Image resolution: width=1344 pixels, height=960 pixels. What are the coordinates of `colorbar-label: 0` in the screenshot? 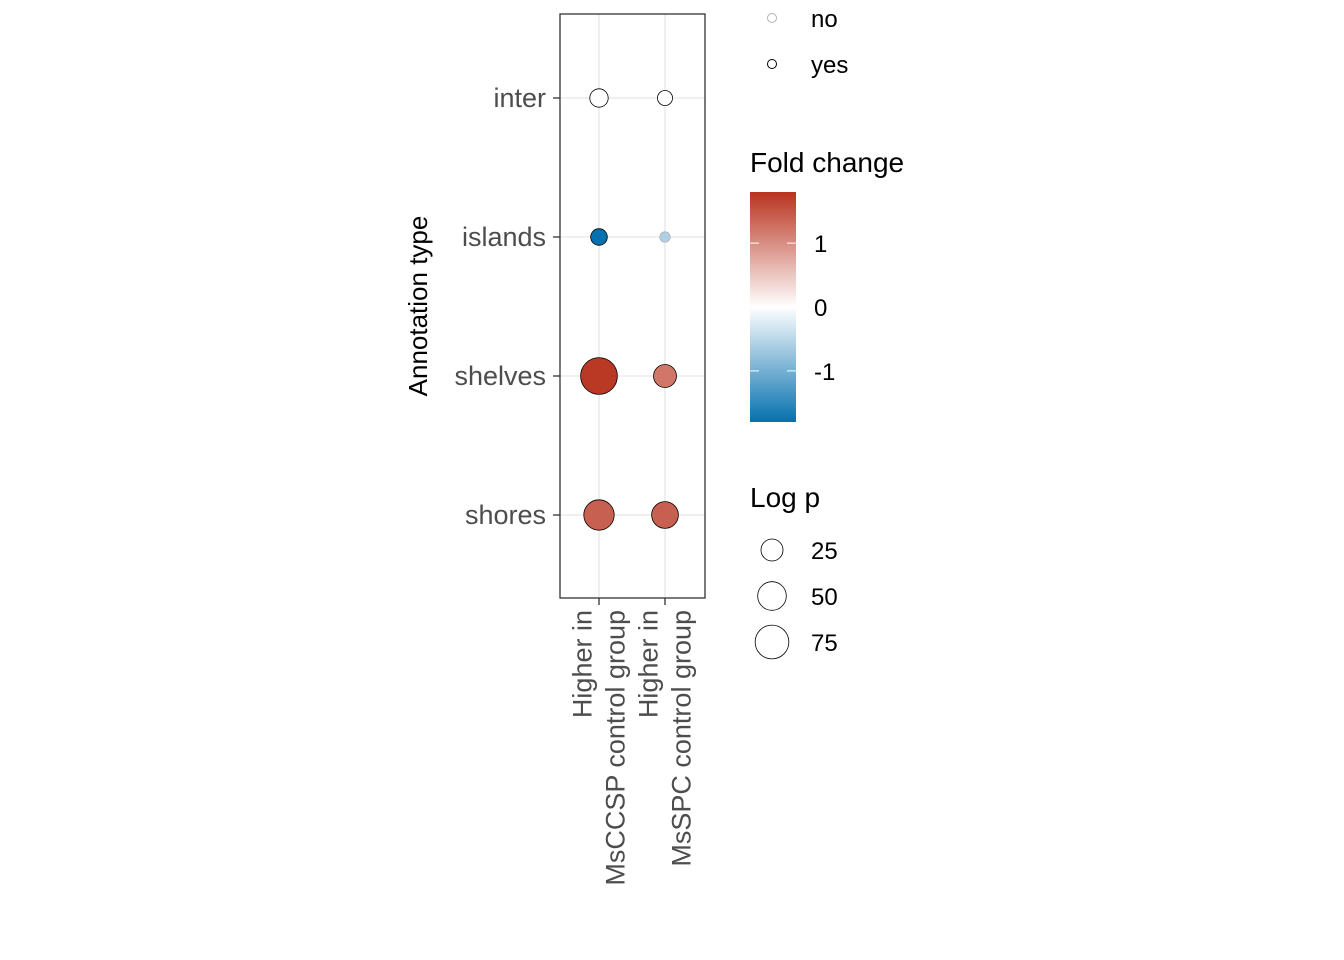 It's located at (820, 308).